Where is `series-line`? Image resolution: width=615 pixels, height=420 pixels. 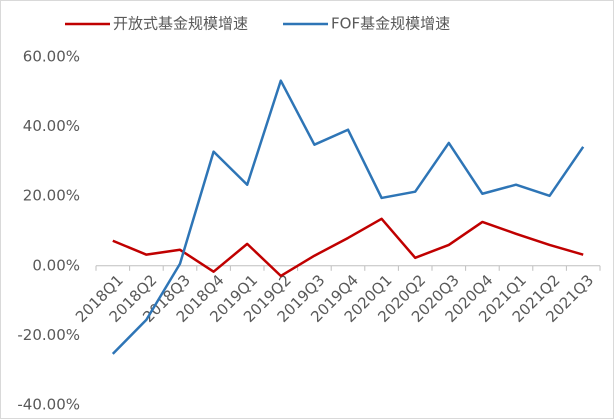
series-line is located at coordinates (348, 247).